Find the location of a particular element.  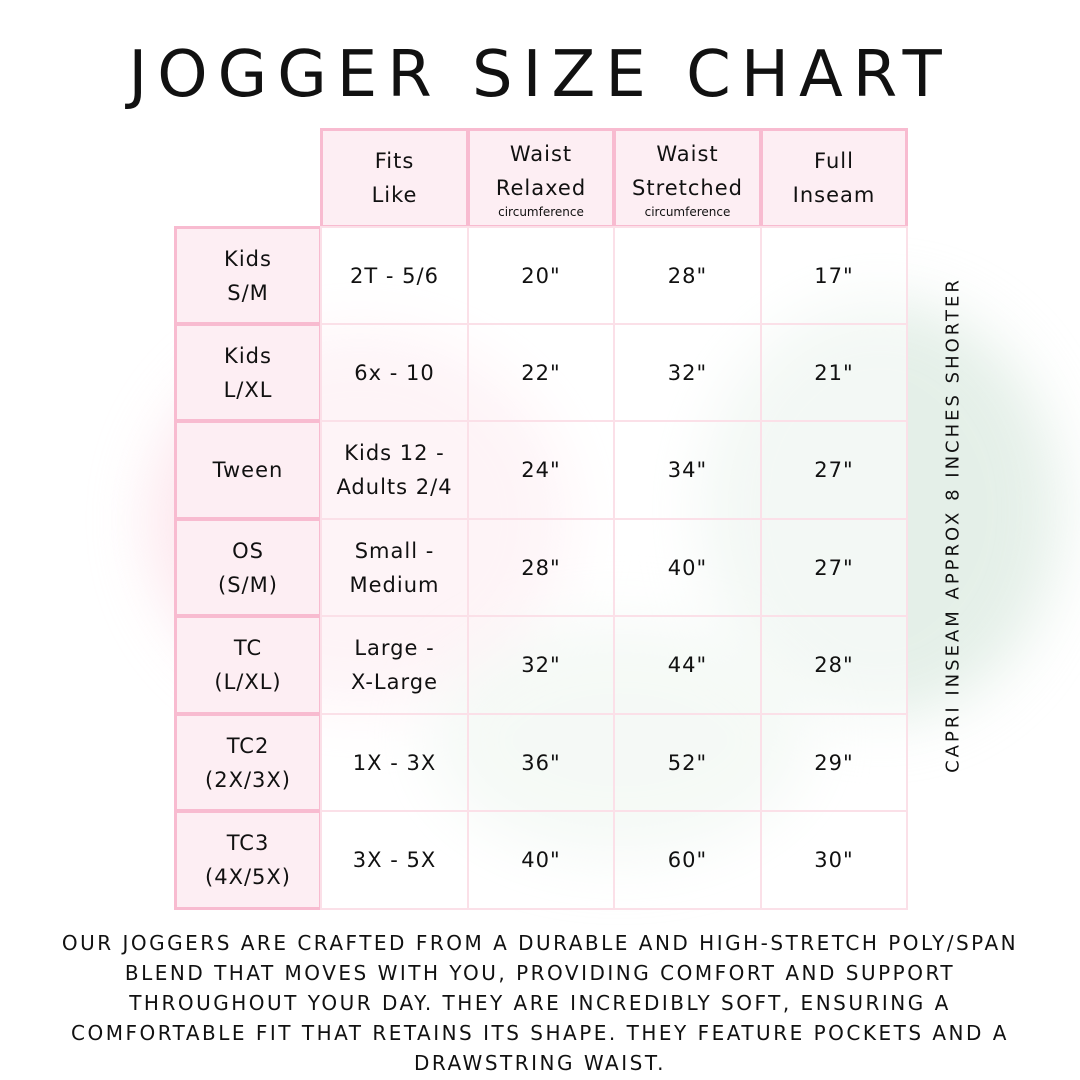

cell-fits-like: 1X - 3X is located at coordinates (394, 762).